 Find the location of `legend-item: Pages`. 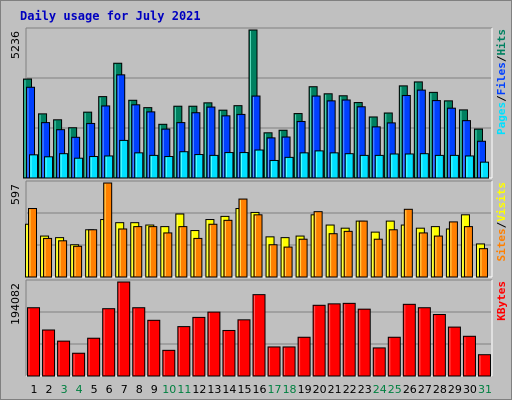

legend-item: Pages is located at coordinates (501, 118).